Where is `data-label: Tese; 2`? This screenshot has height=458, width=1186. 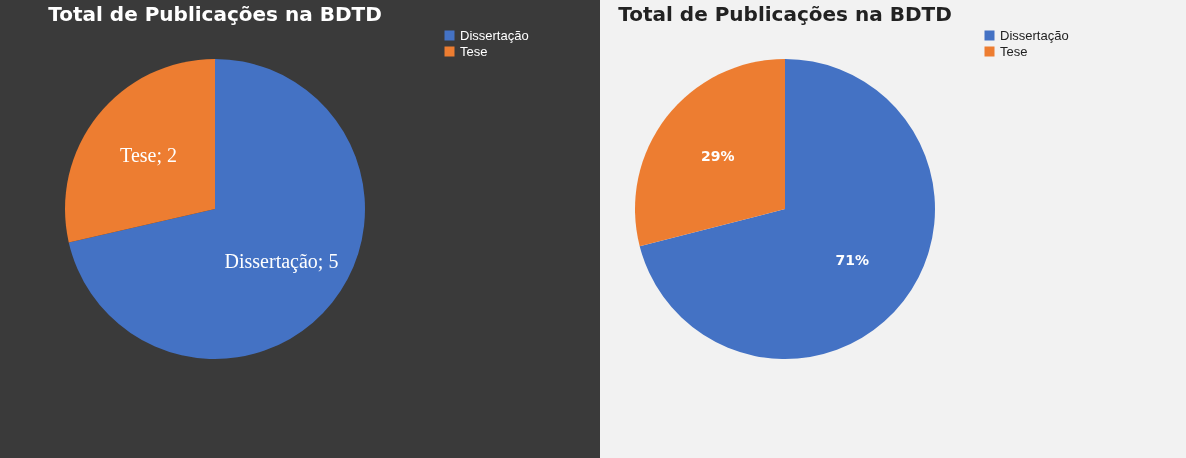
data-label: Tese; 2 is located at coordinates (149, 155).